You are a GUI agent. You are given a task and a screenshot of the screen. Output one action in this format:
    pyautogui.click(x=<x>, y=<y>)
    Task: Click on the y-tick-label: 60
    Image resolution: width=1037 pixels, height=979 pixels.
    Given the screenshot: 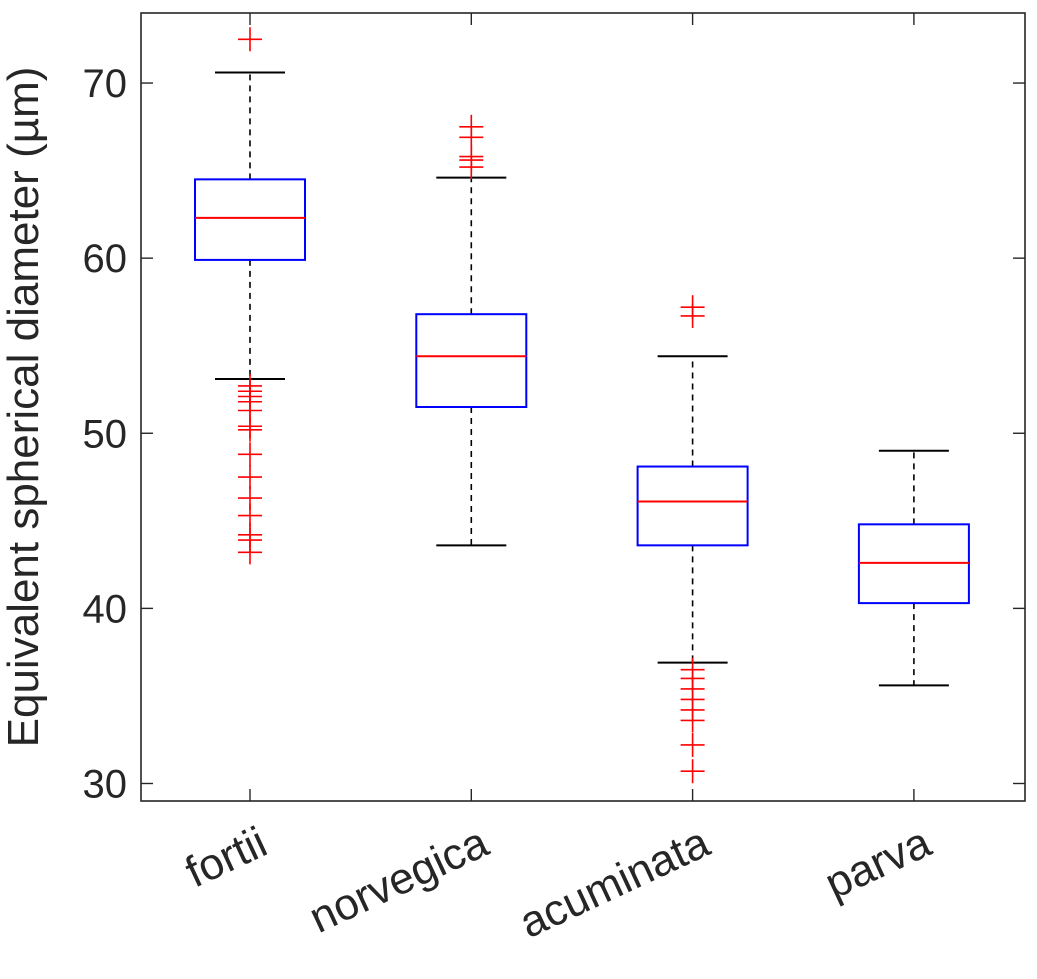 What is the action you would take?
    pyautogui.click(x=105, y=259)
    